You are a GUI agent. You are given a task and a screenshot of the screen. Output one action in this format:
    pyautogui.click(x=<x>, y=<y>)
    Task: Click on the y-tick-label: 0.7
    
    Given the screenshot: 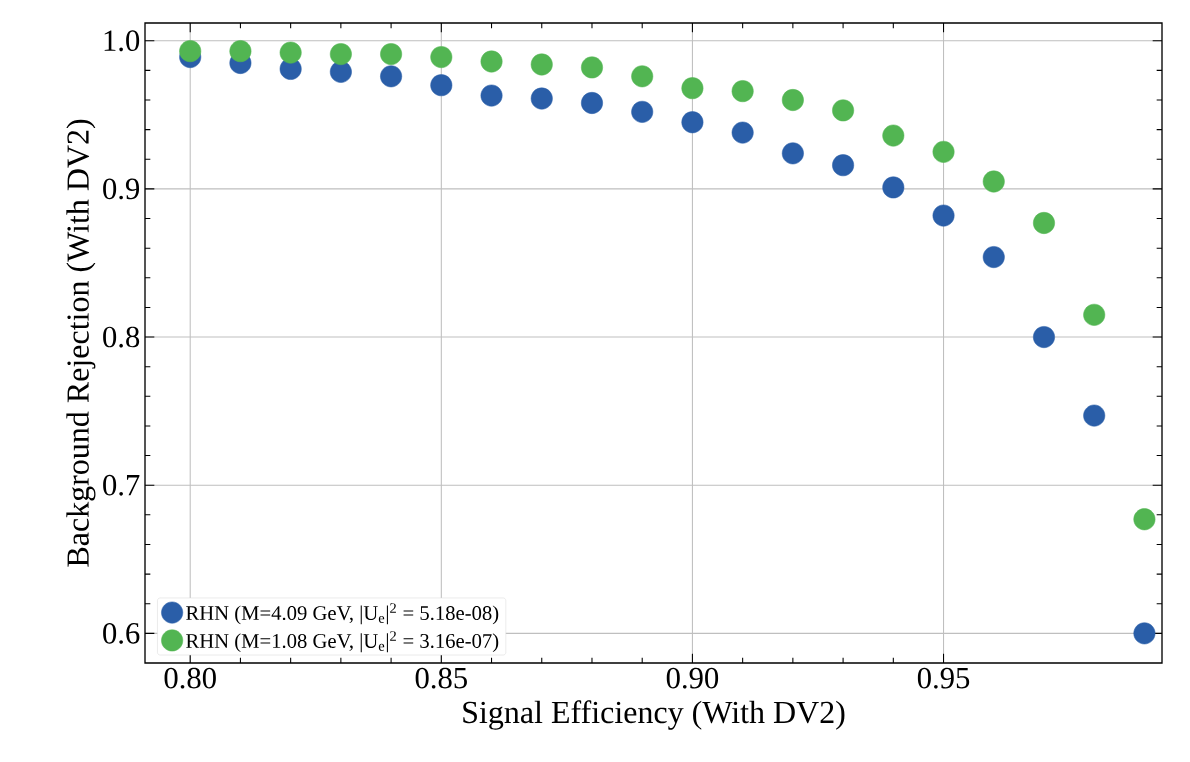 What is the action you would take?
    pyautogui.click(x=121, y=485)
    